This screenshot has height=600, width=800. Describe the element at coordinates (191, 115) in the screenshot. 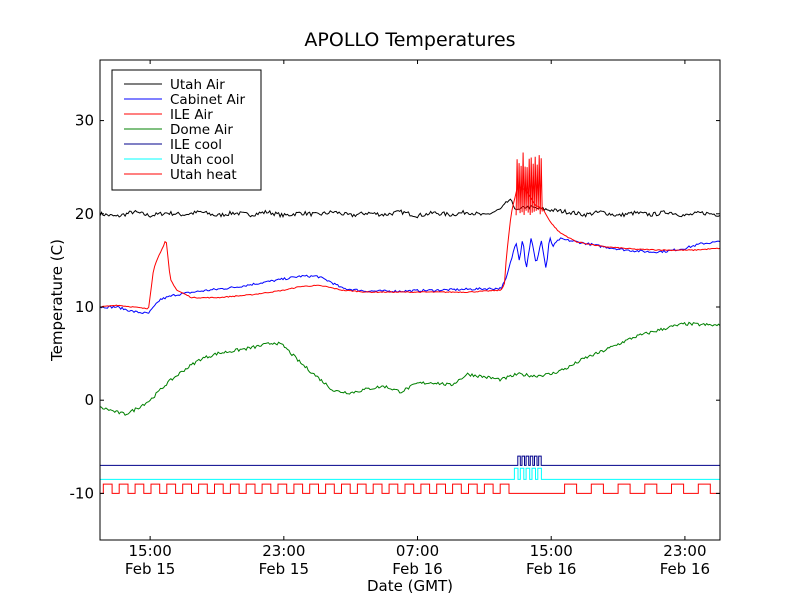

I see `legend-label-ile-air: ILE Air` at that location.